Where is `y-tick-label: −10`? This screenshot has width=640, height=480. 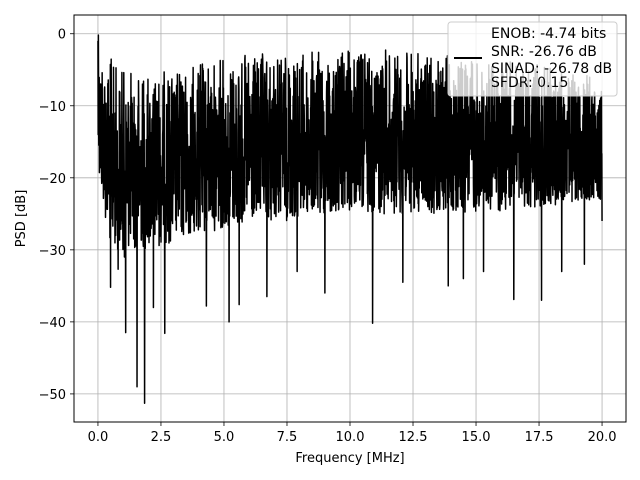
y-tick-label: −10 is located at coordinates (52, 107).